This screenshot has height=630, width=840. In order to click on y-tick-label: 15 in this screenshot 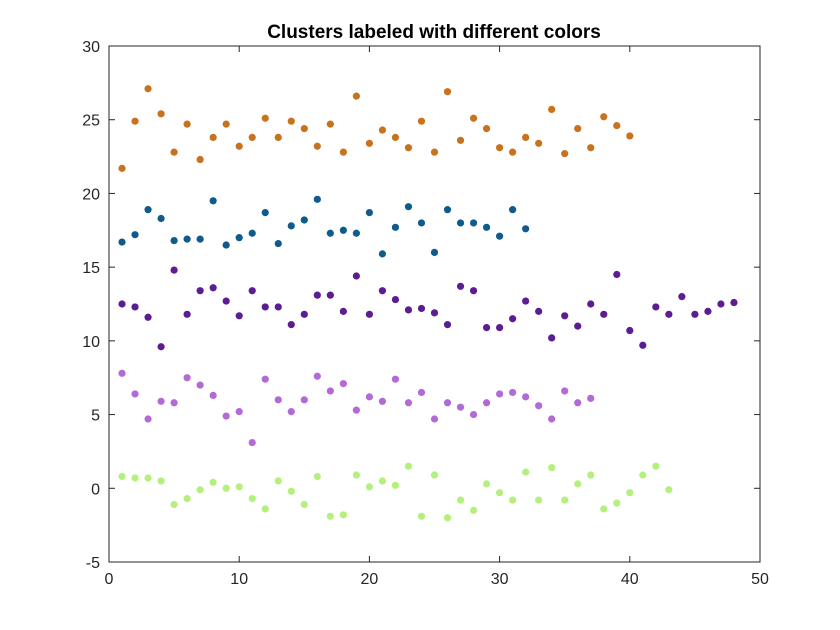, I will do `click(91, 268)`.